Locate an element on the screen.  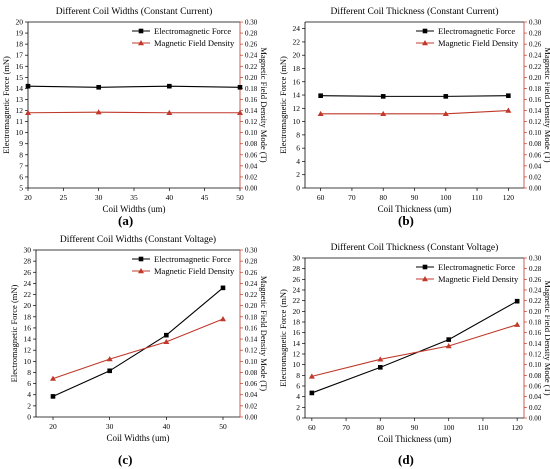
y2-tick-label: 0.30 is located at coordinates (535, 23).